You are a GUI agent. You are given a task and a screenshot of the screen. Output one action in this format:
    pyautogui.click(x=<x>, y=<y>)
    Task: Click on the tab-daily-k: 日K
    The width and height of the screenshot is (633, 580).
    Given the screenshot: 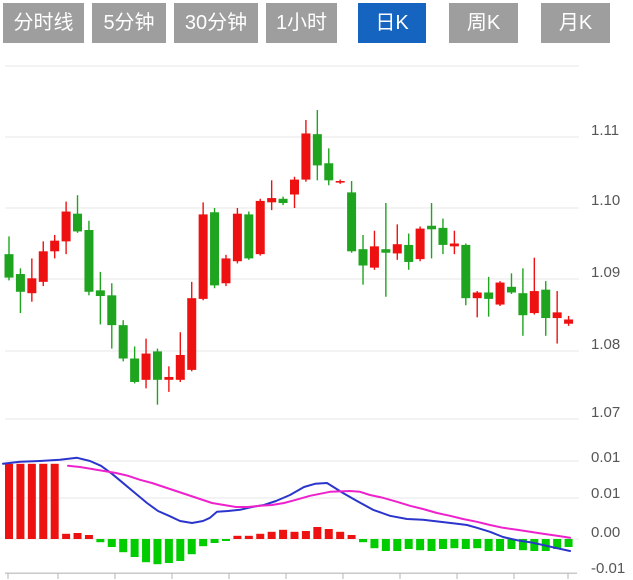 What is the action you would take?
    pyautogui.click(x=392, y=23)
    